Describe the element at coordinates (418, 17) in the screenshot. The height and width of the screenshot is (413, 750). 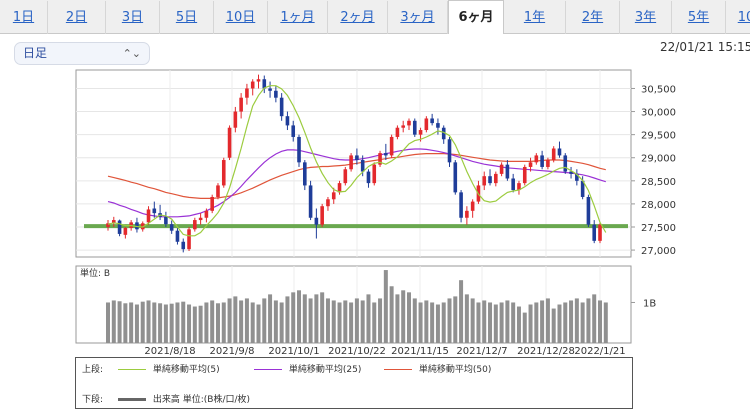
I see `tab-8: 3ヶ月` at that location.